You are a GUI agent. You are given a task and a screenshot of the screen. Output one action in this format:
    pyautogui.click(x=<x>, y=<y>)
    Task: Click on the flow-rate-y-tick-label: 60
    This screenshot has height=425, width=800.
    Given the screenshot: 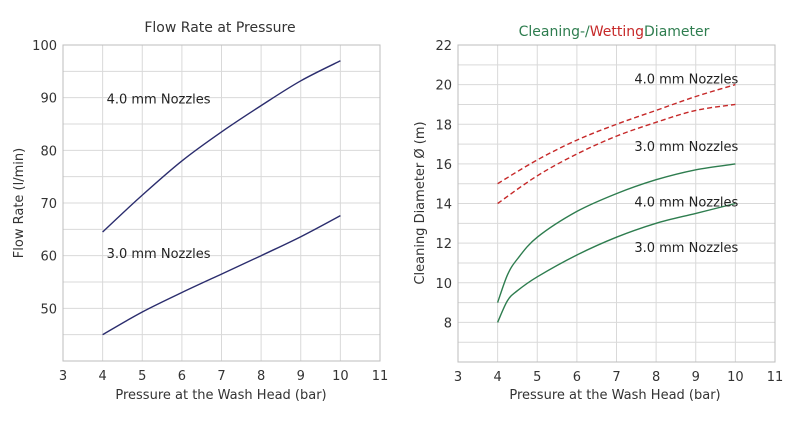 What is the action you would take?
    pyautogui.click(x=48, y=257)
    